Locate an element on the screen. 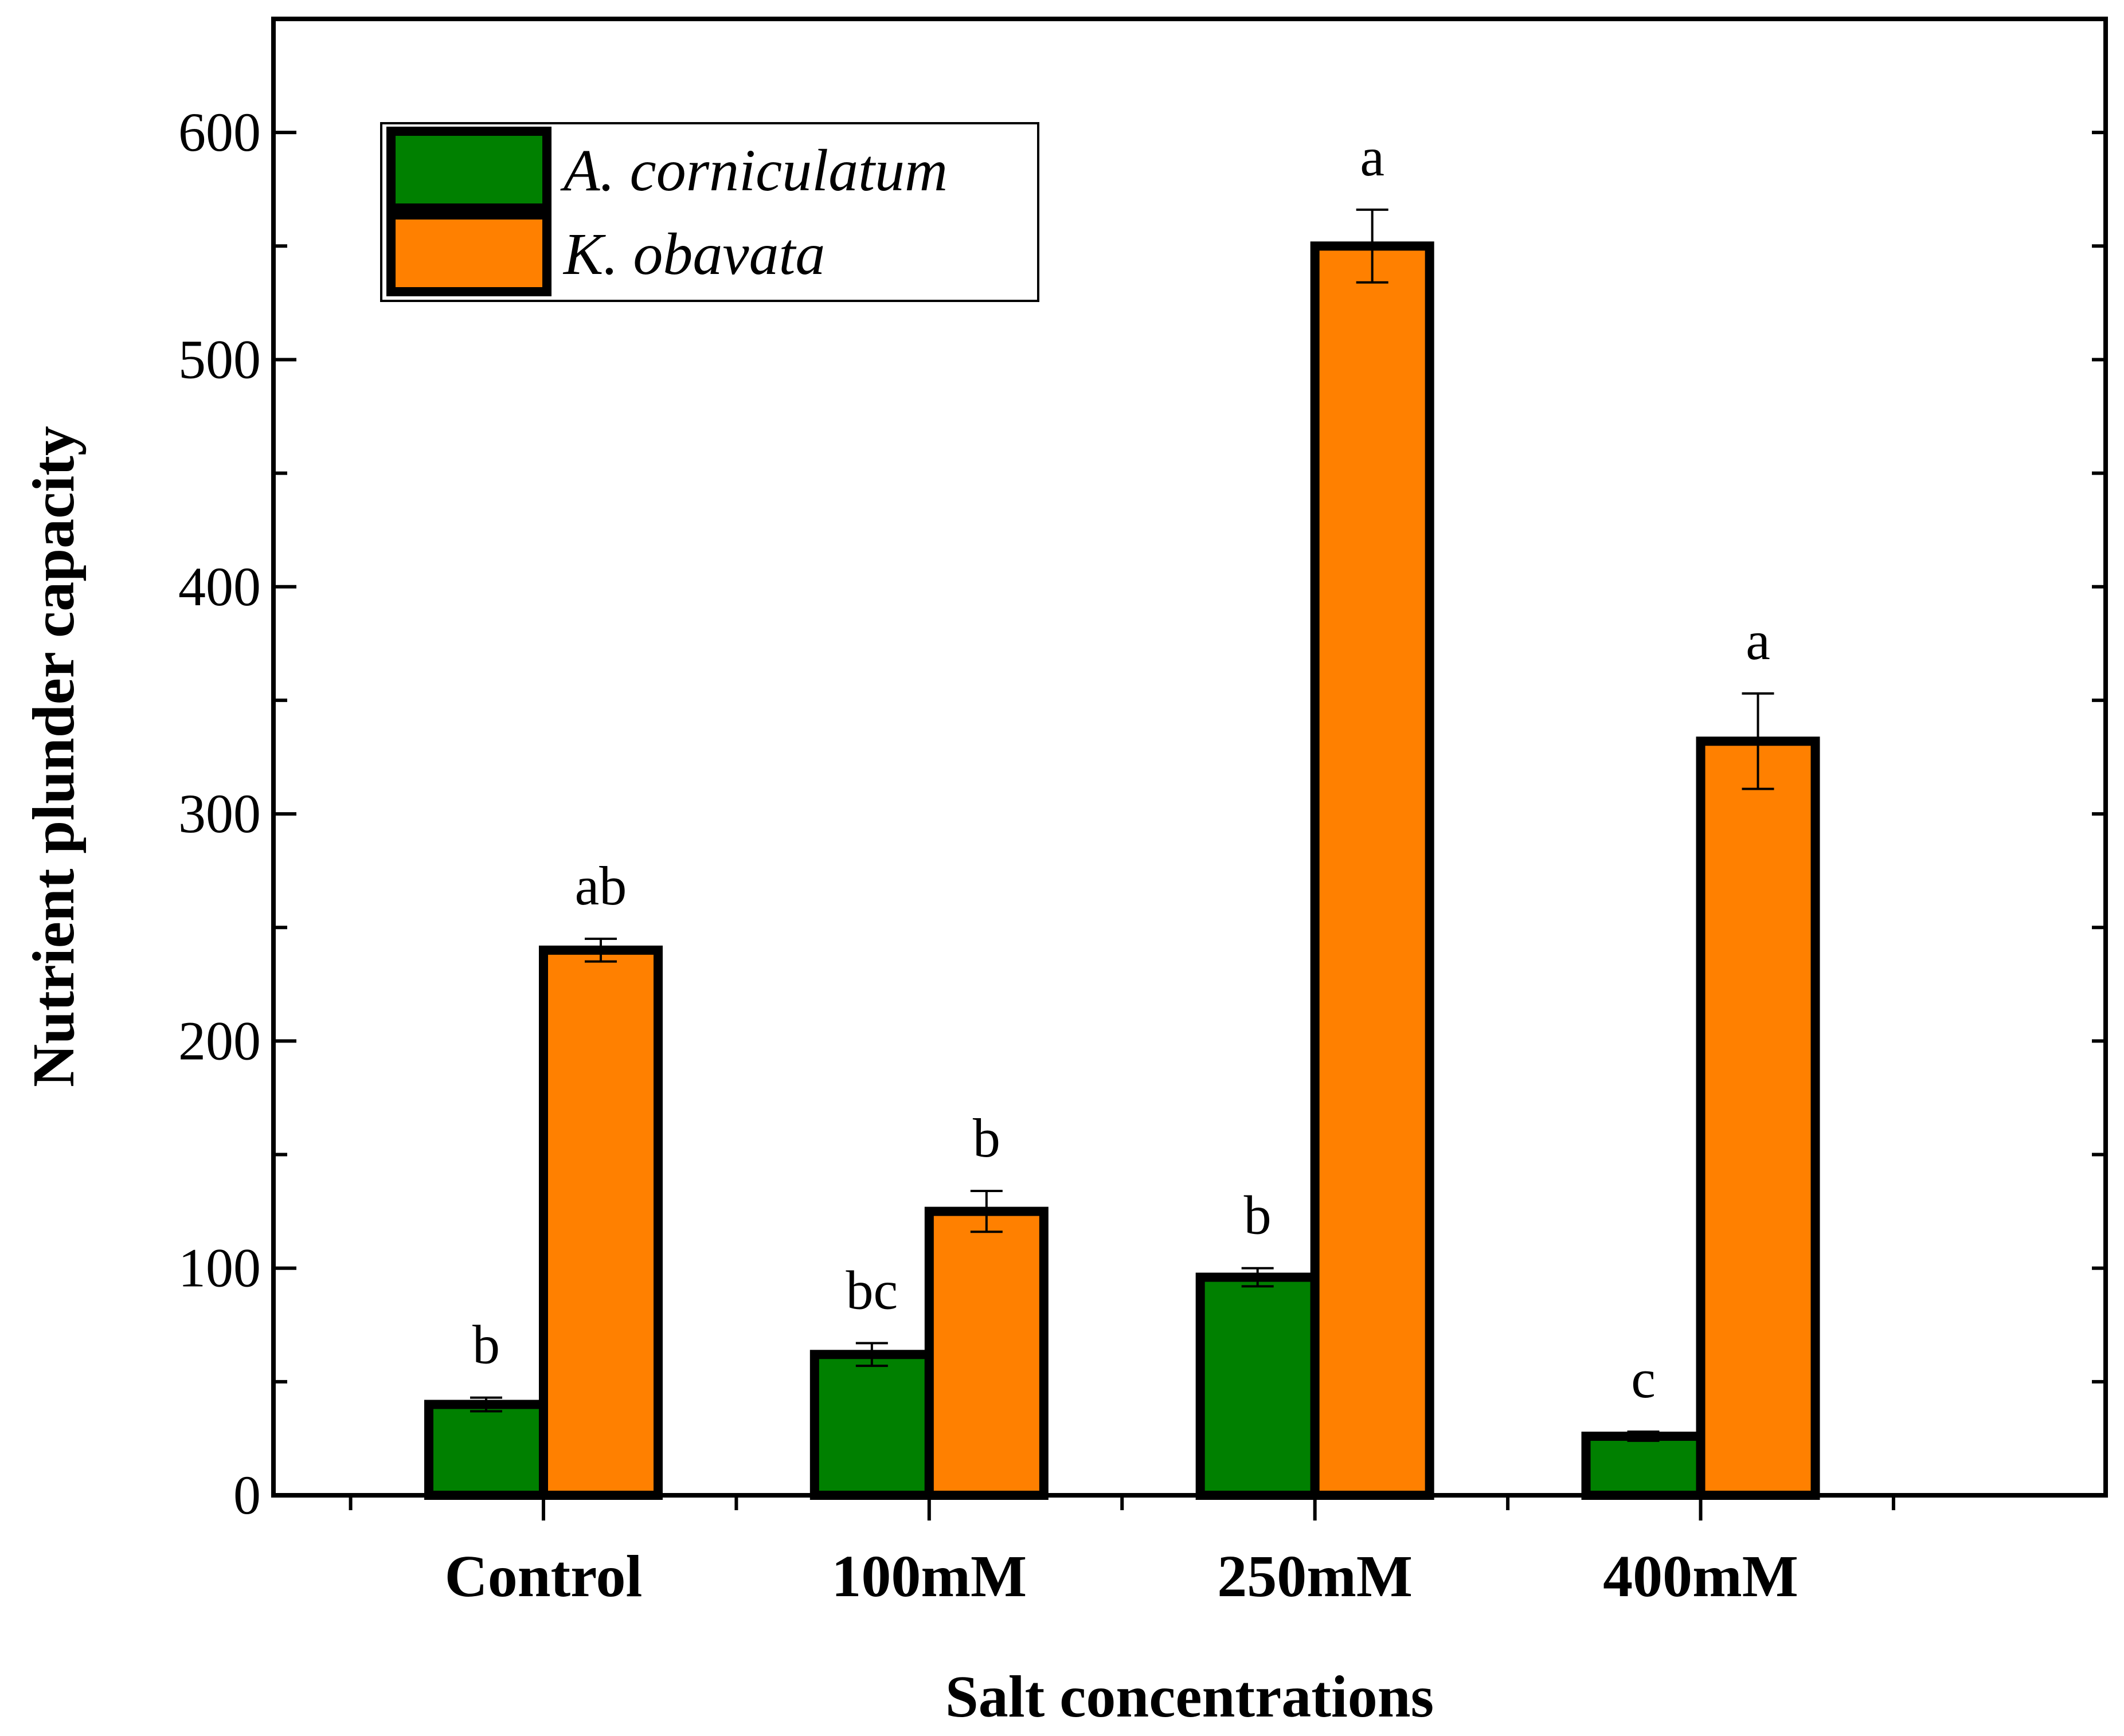 The image size is (2124, 1736). x-tick-label: Control is located at coordinates (544, 1576).